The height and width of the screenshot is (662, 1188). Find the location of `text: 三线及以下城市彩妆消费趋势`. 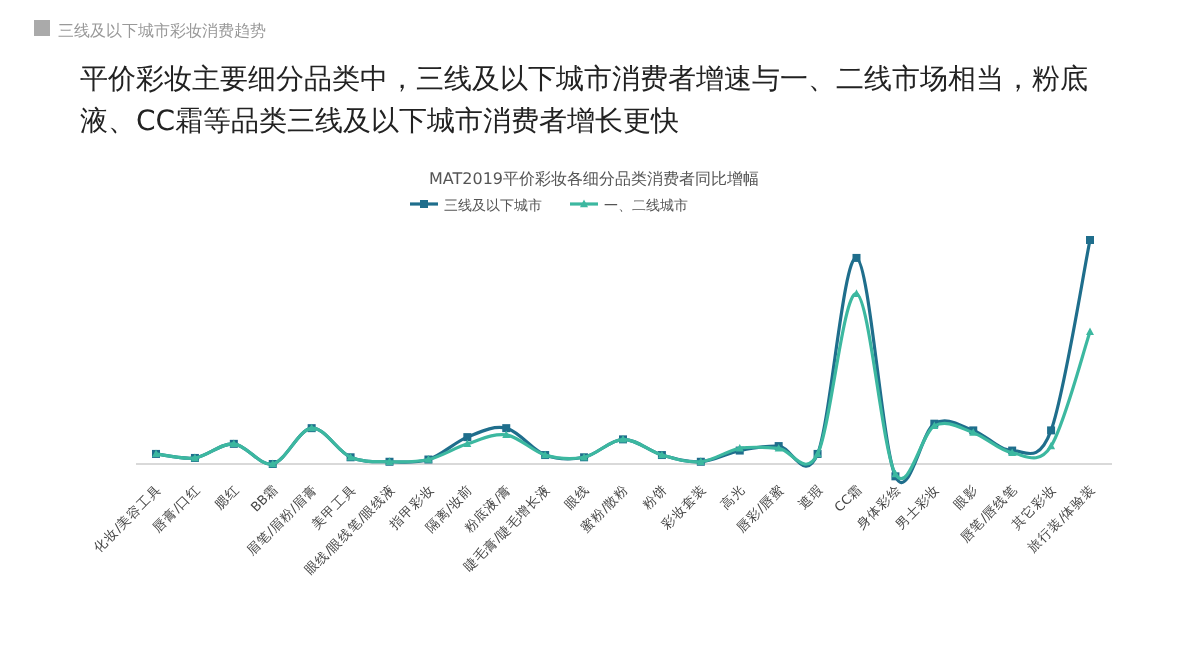

text: 三线及以下城市彩妆消费趋势 is located at coordinates (162, 31).